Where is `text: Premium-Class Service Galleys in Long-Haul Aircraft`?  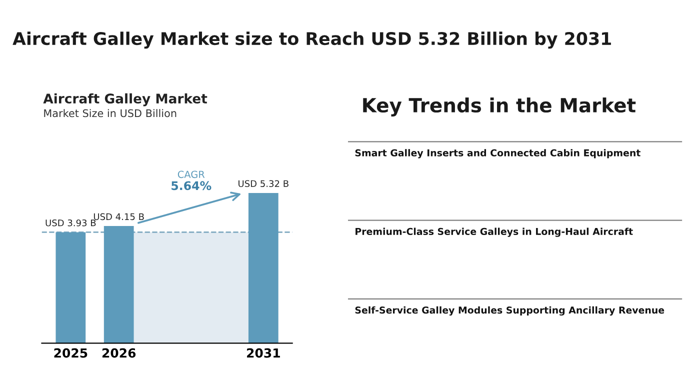
text: Premium-Class Service Galleys in Long-Haul Aircraft is located at coordinates (494, 232).